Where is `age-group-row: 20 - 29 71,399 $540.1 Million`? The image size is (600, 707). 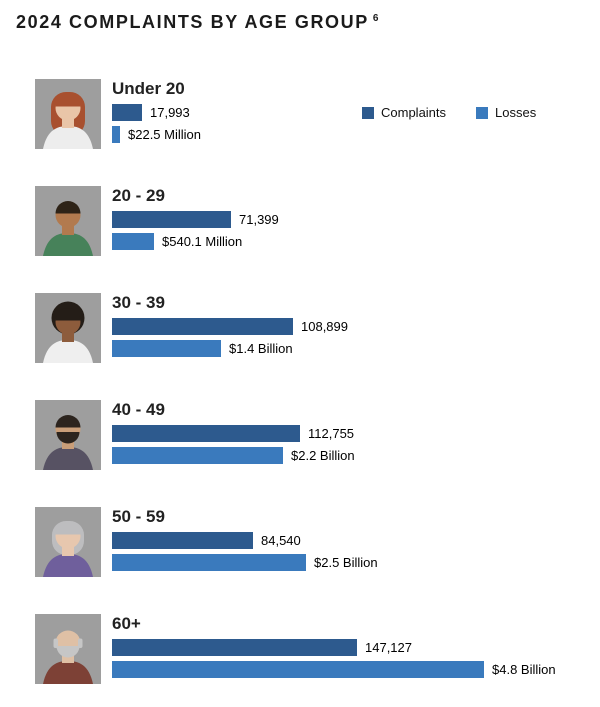 age-group-row: 20 - 29 71,399 $540.1 Million is located at coordinates (317, 221).